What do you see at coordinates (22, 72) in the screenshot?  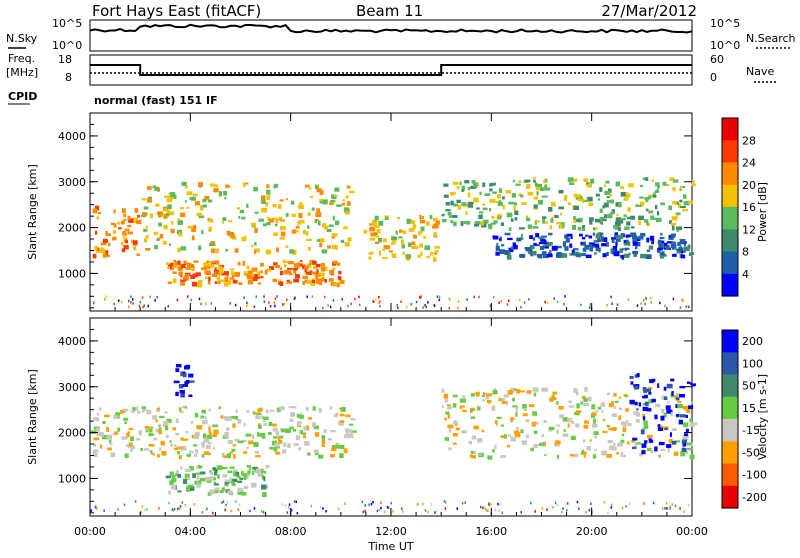 I see `mhz-label: [MHz]` at bounding box center [22, 72].